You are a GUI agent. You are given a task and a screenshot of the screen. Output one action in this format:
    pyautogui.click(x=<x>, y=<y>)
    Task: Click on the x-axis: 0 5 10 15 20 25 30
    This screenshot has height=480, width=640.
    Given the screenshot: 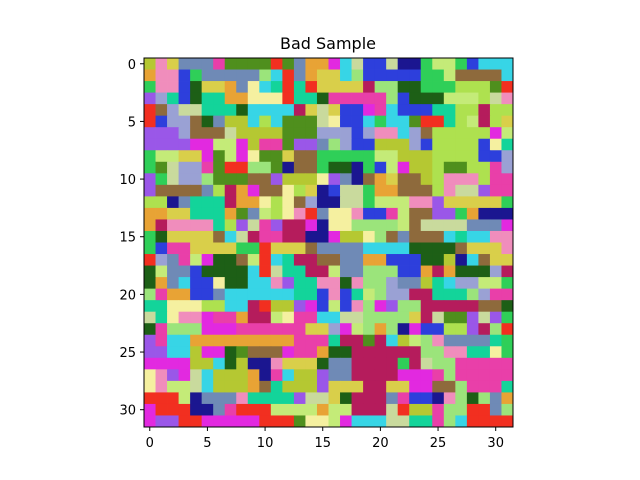 What is the action you would take?
    pyautogui.click(x=325, y=439)
    